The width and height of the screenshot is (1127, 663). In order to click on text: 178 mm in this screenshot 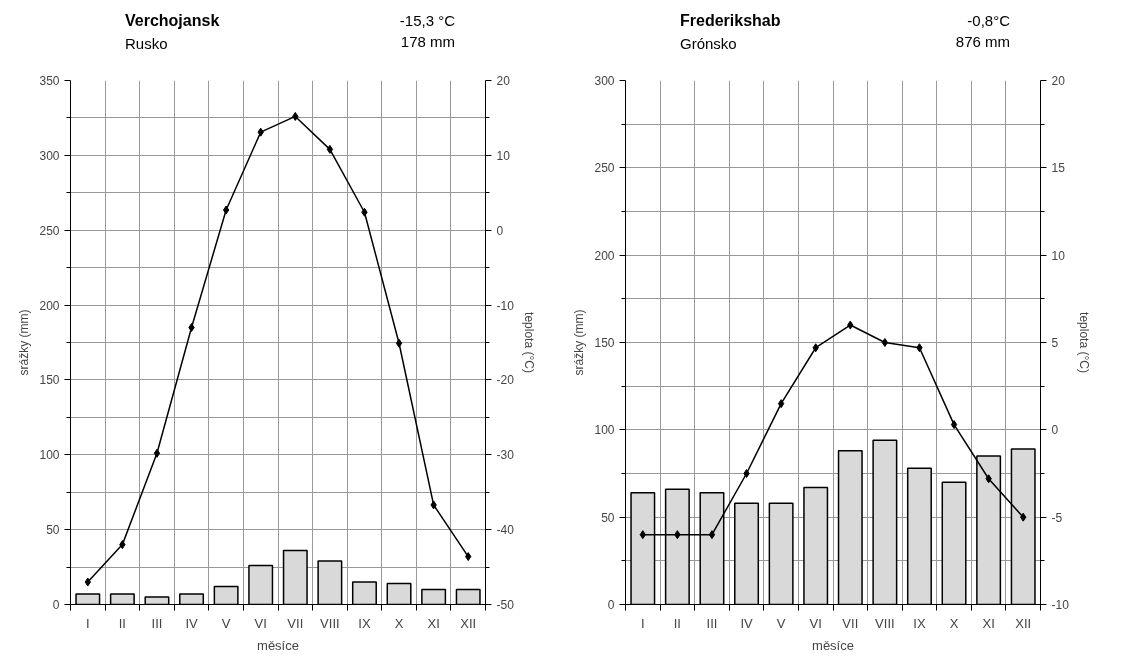, I will do `click(427, 42)`.